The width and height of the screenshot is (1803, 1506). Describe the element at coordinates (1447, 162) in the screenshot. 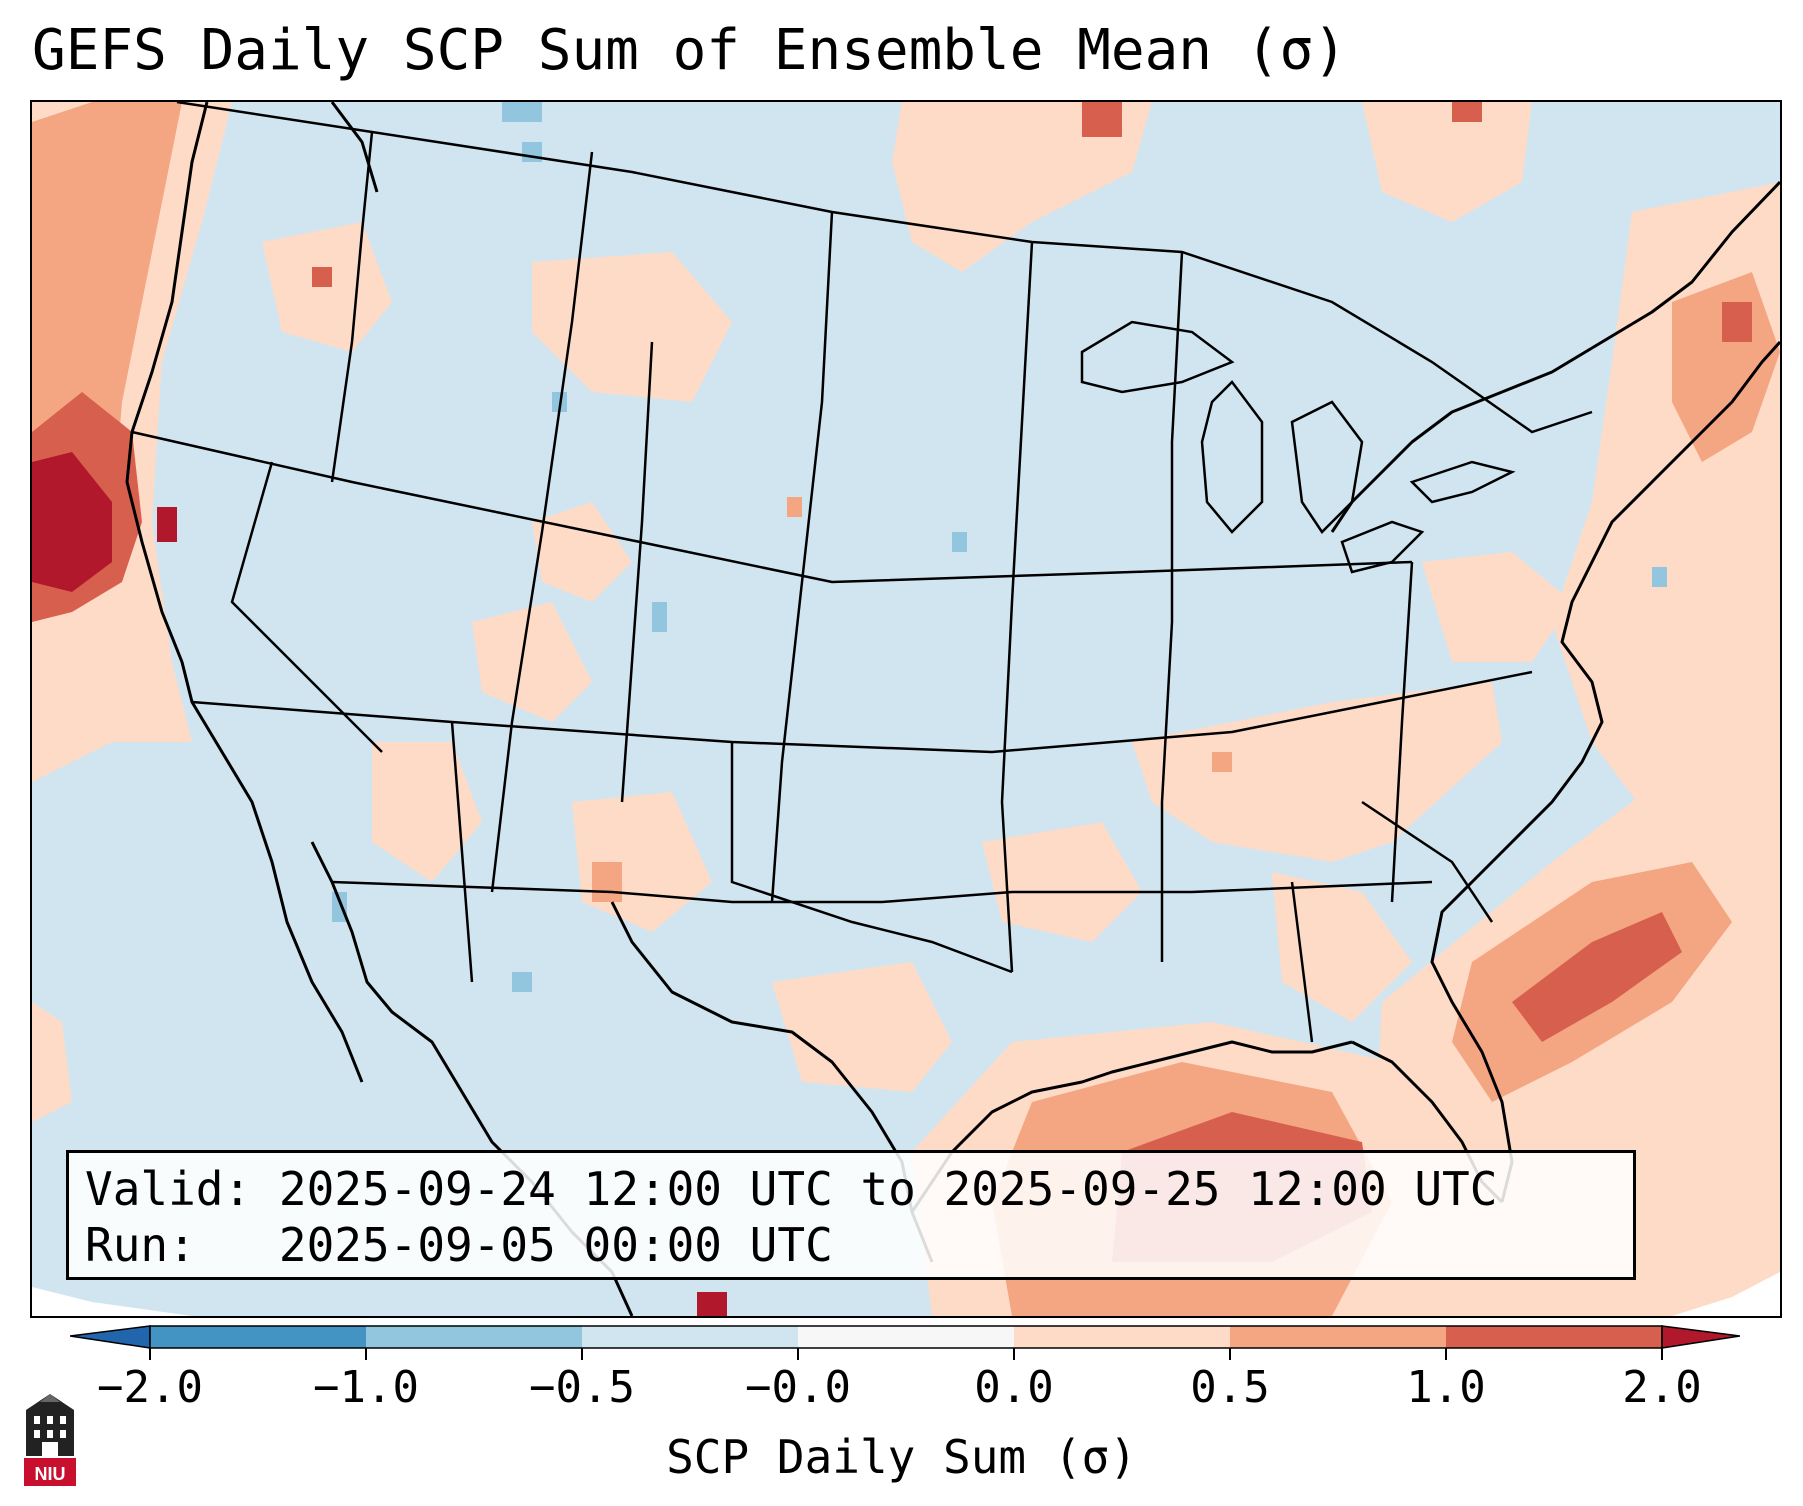

I see `quebec-anomaly` at that location.